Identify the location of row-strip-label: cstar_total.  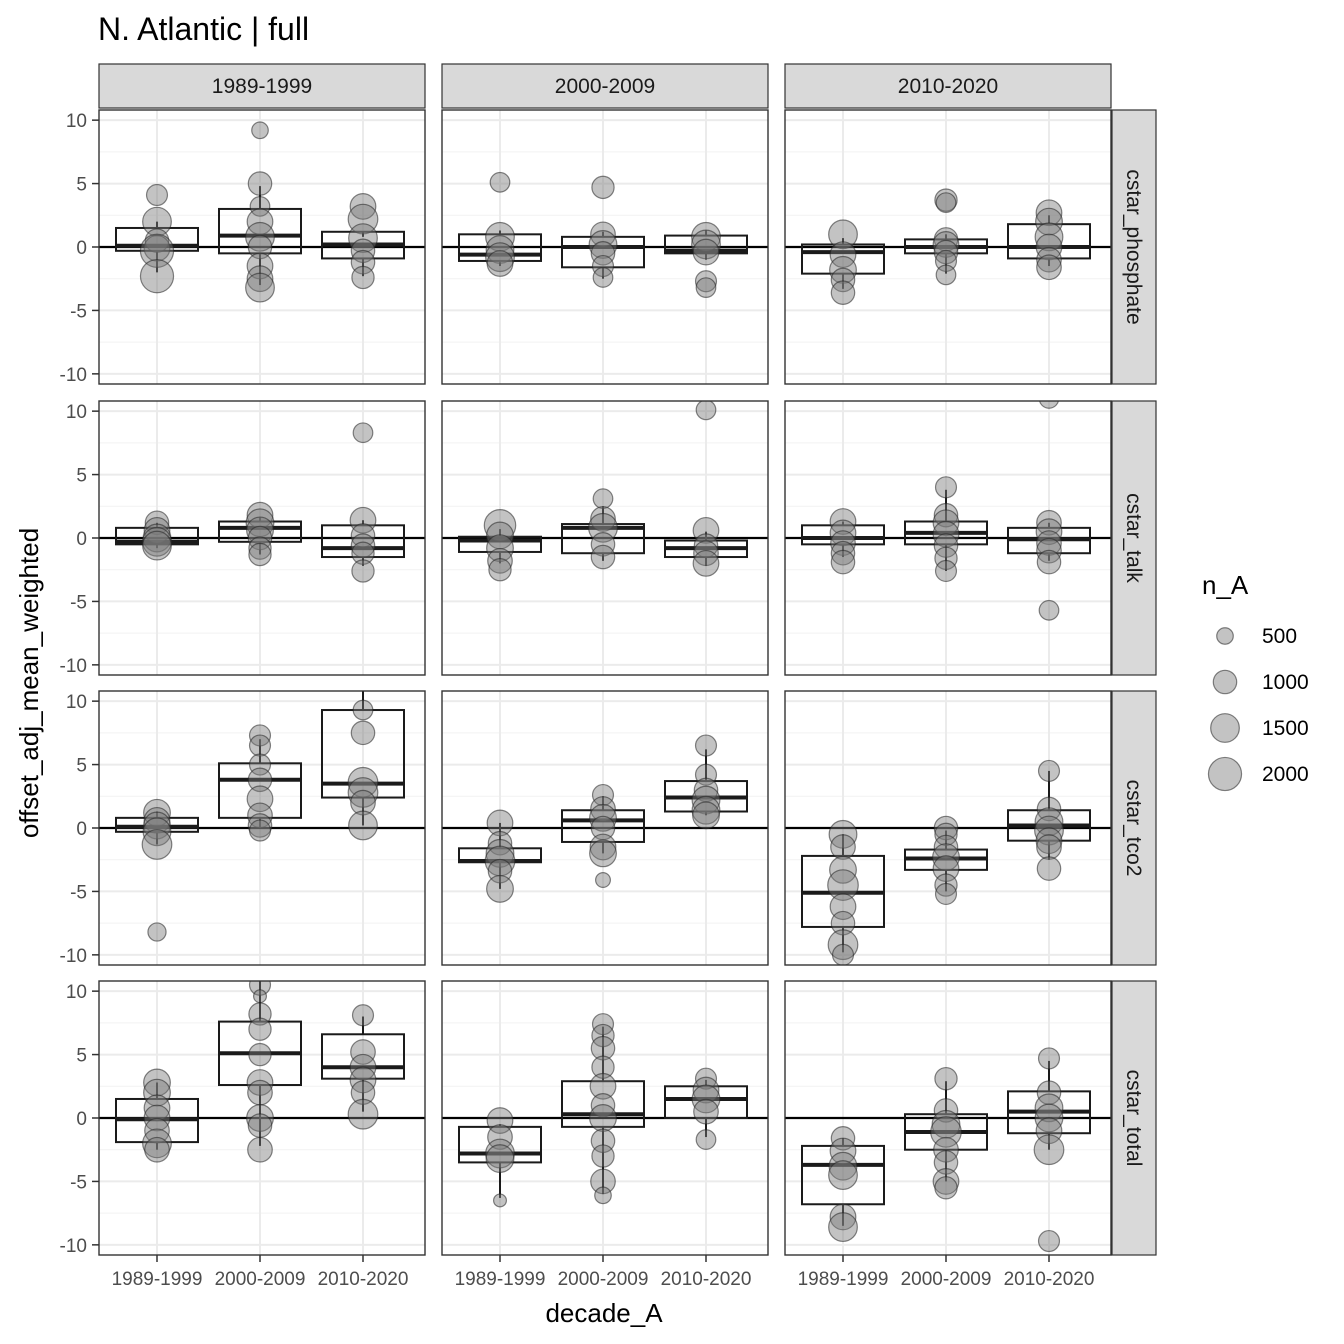
(1133, 1118).